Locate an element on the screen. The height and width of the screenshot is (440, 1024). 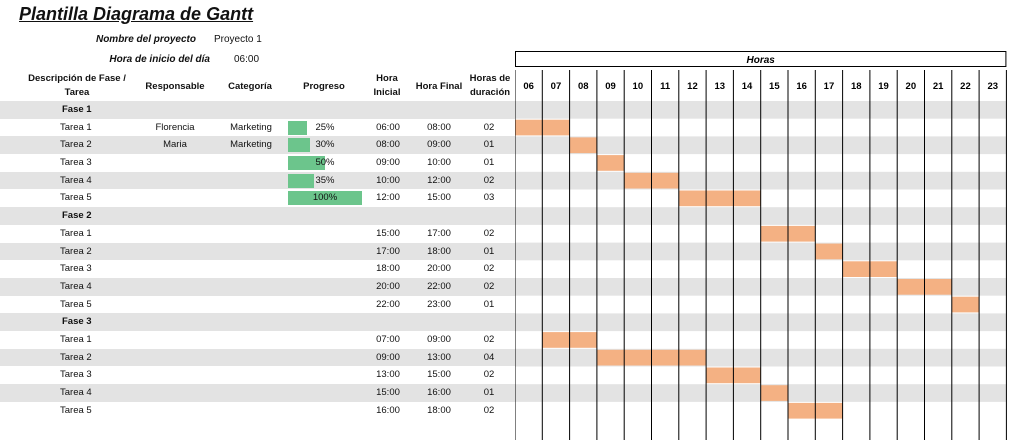
phase-row: Fase 3 is located at coordinates (257, 322).